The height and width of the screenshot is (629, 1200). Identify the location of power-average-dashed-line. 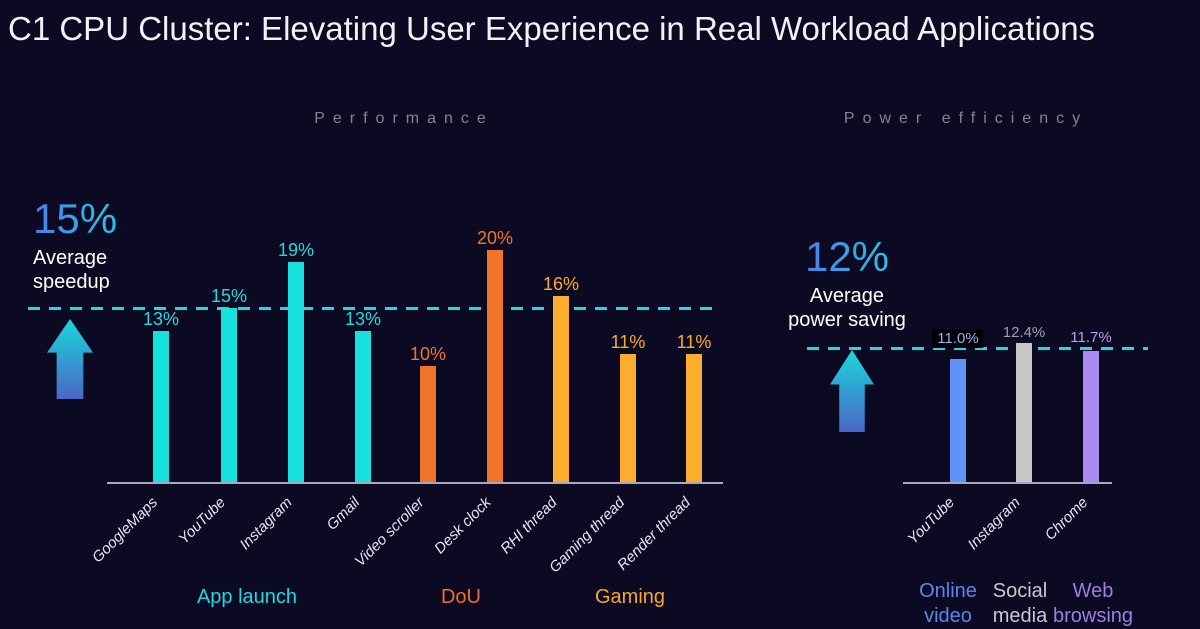
(977, 348).